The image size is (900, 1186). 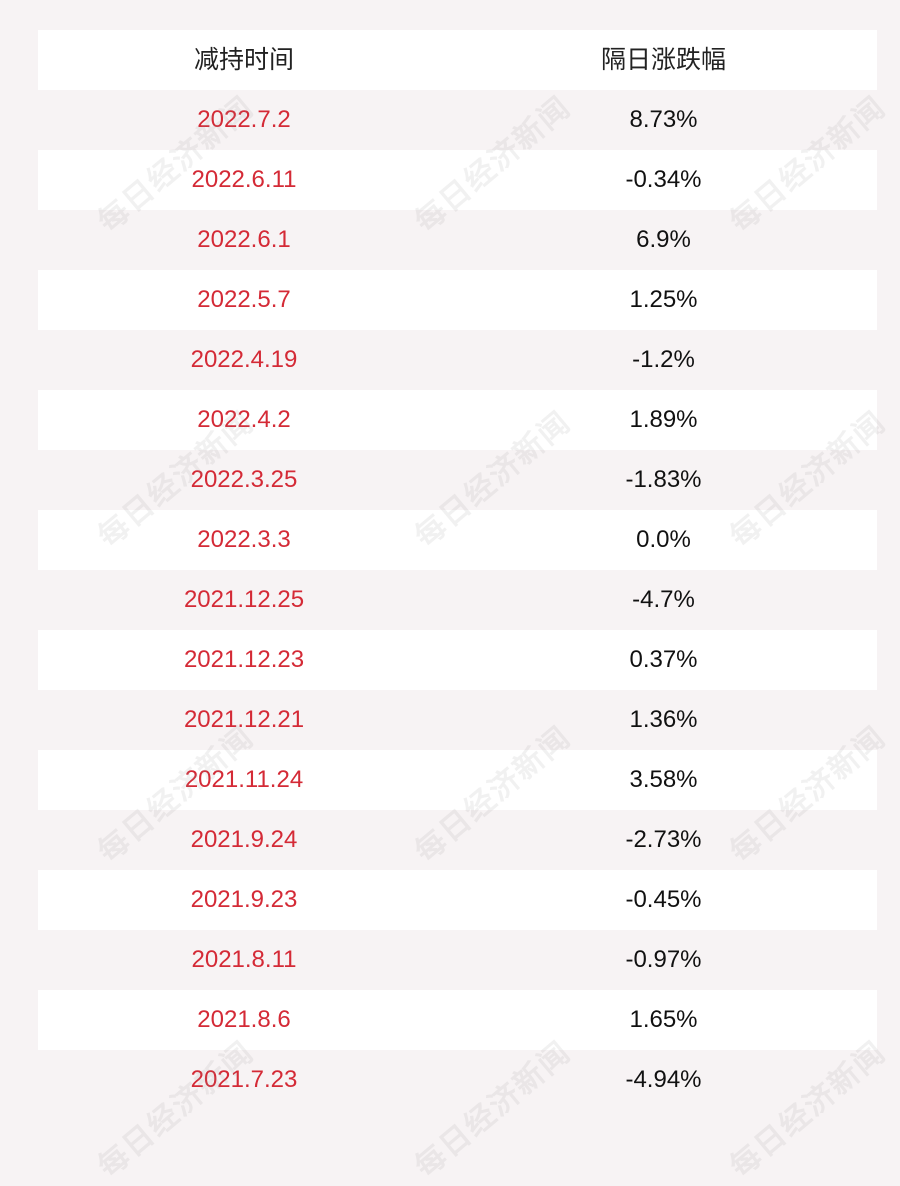 What do you see at coordinates (457, 360) in the screenshot?
I see `table-row: 2022.4.19 -1.2%` at bounding box center [457, 360].